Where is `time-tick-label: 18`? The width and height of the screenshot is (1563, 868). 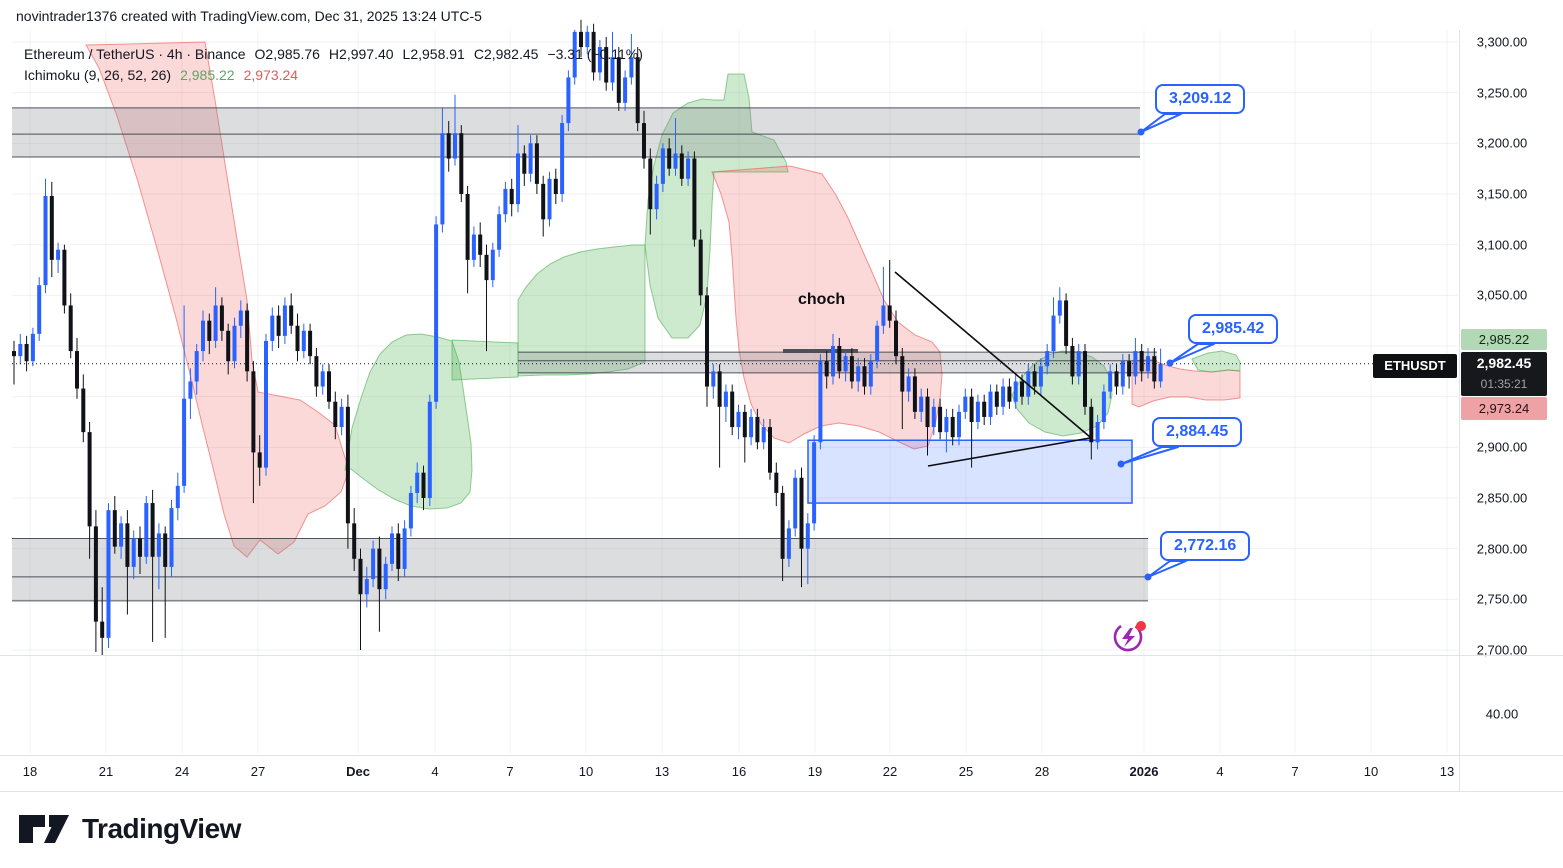
time-tick-label: 18 is located at coordinates (30, 771).